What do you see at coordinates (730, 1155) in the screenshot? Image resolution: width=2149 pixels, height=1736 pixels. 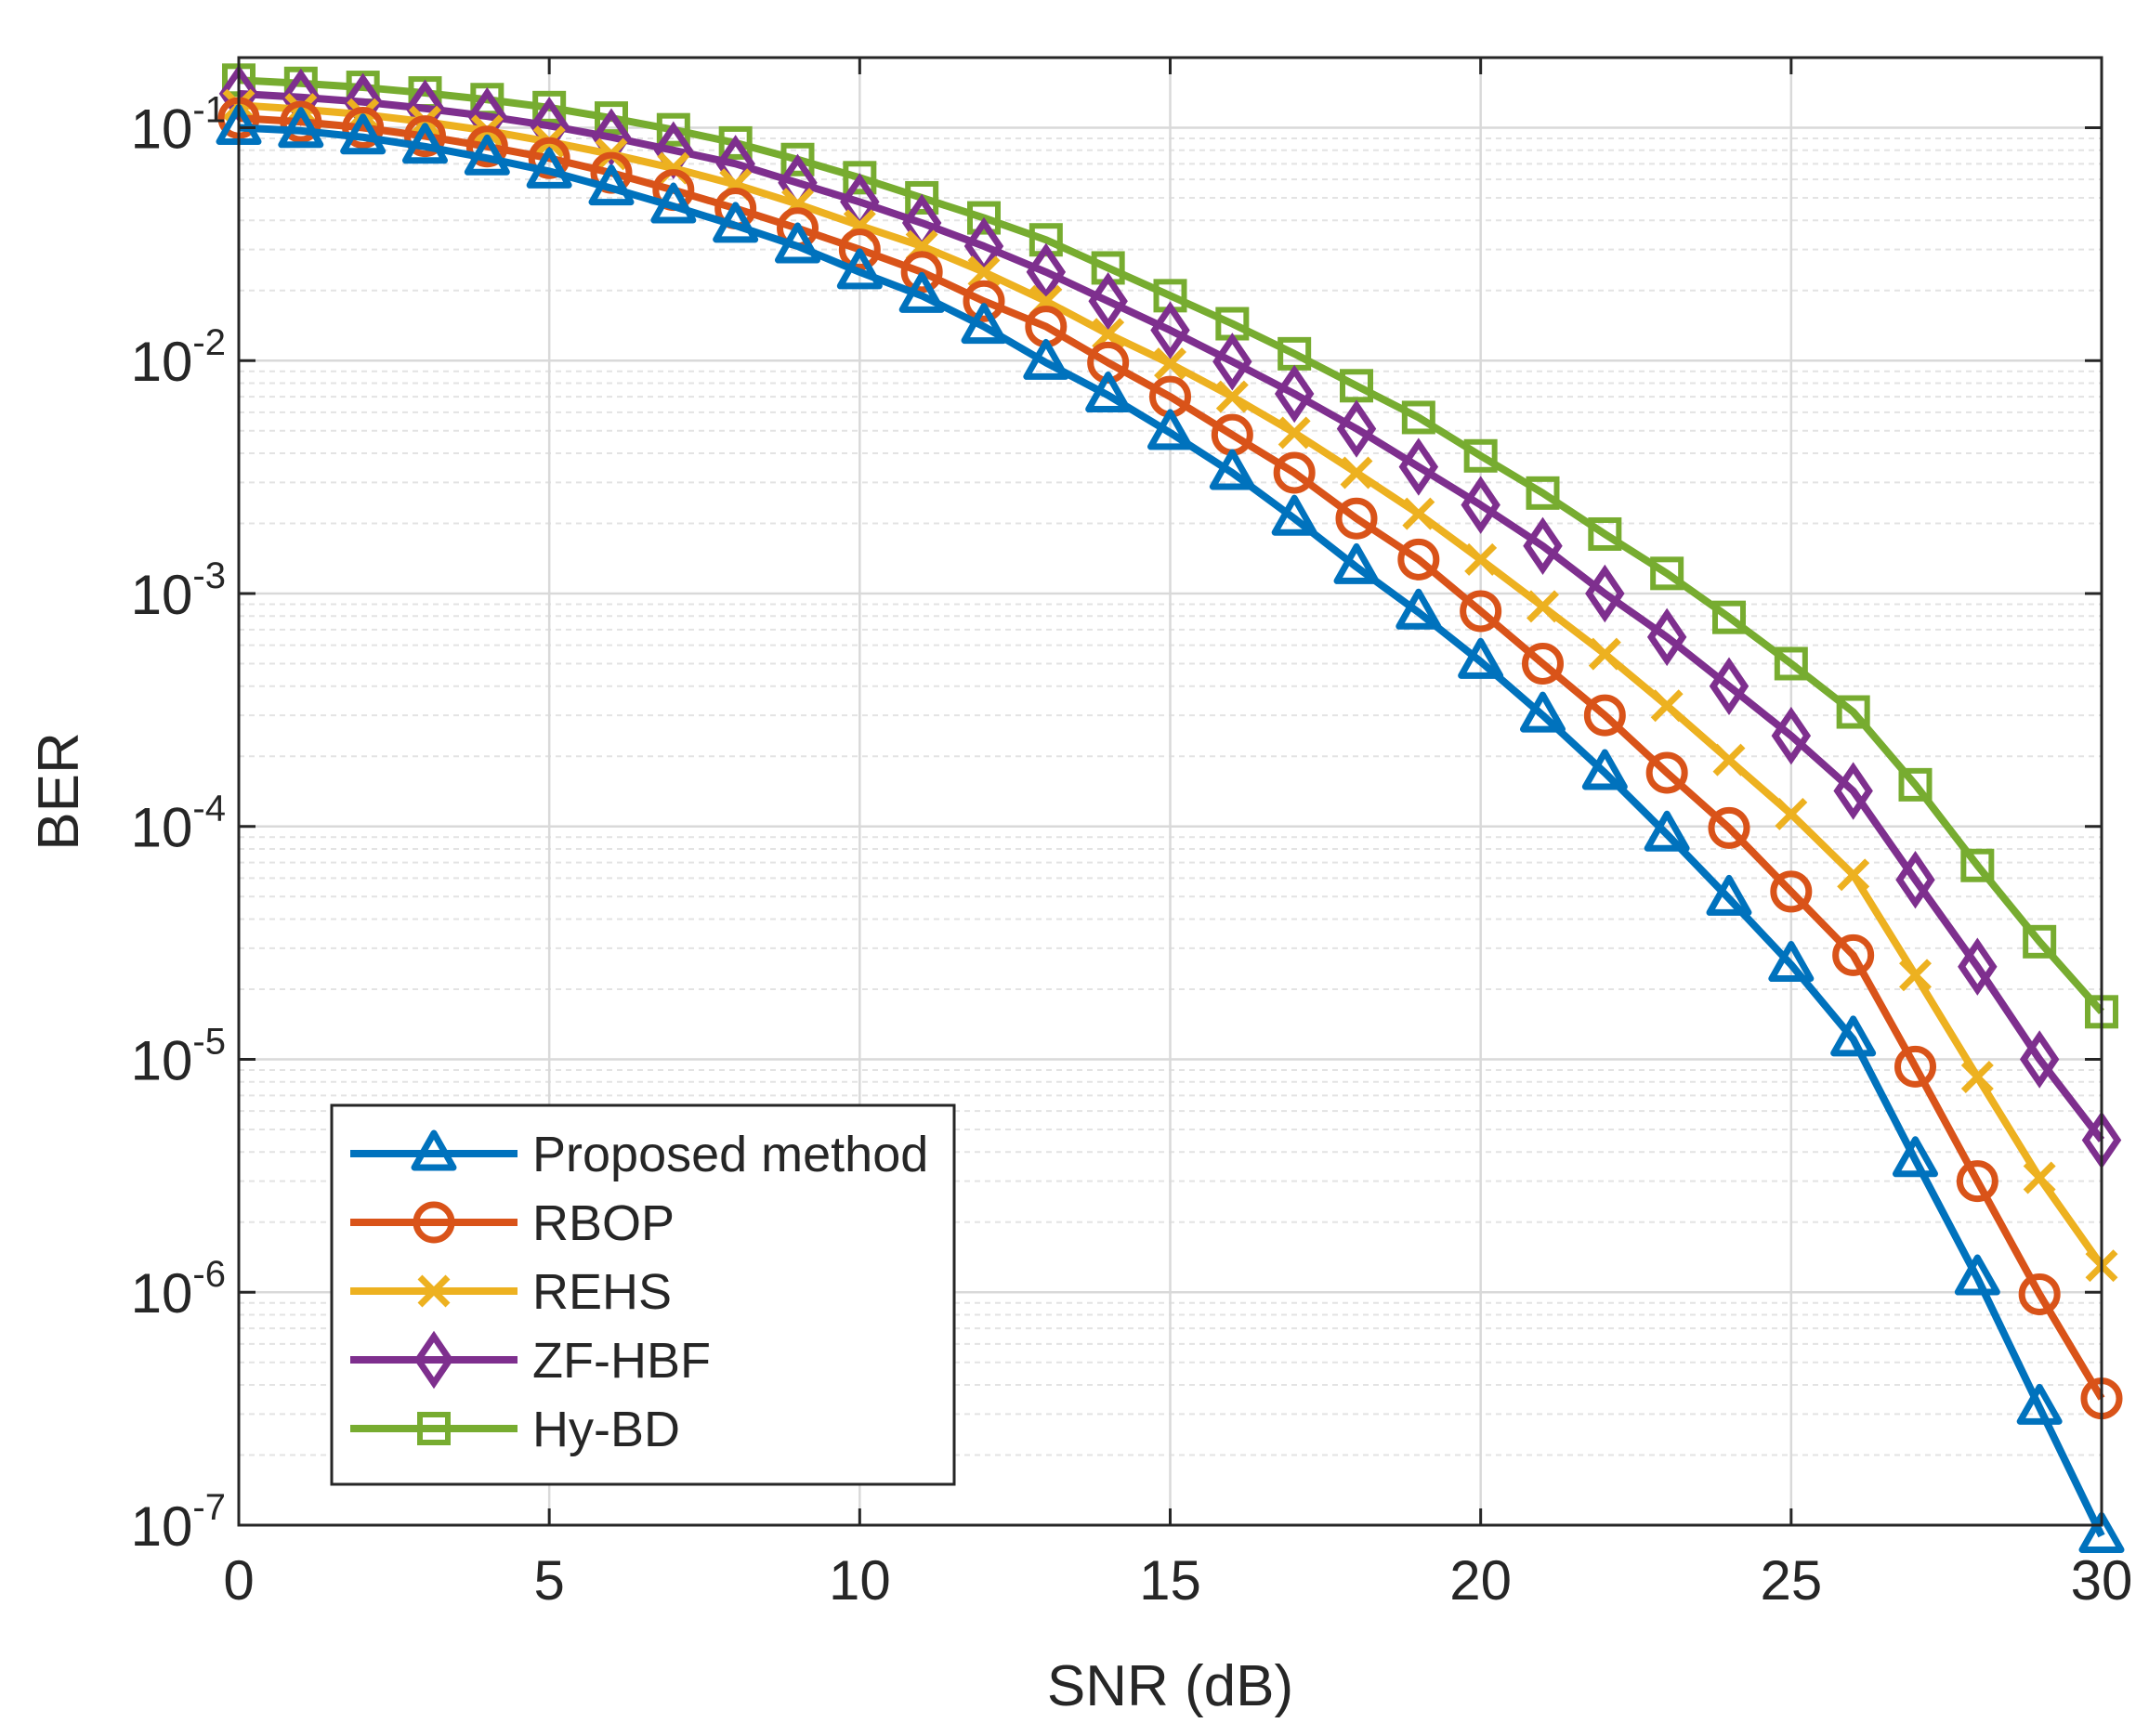 I see `legend-label-proposed-method: Proposed method` at bounding box center [730, 1155].